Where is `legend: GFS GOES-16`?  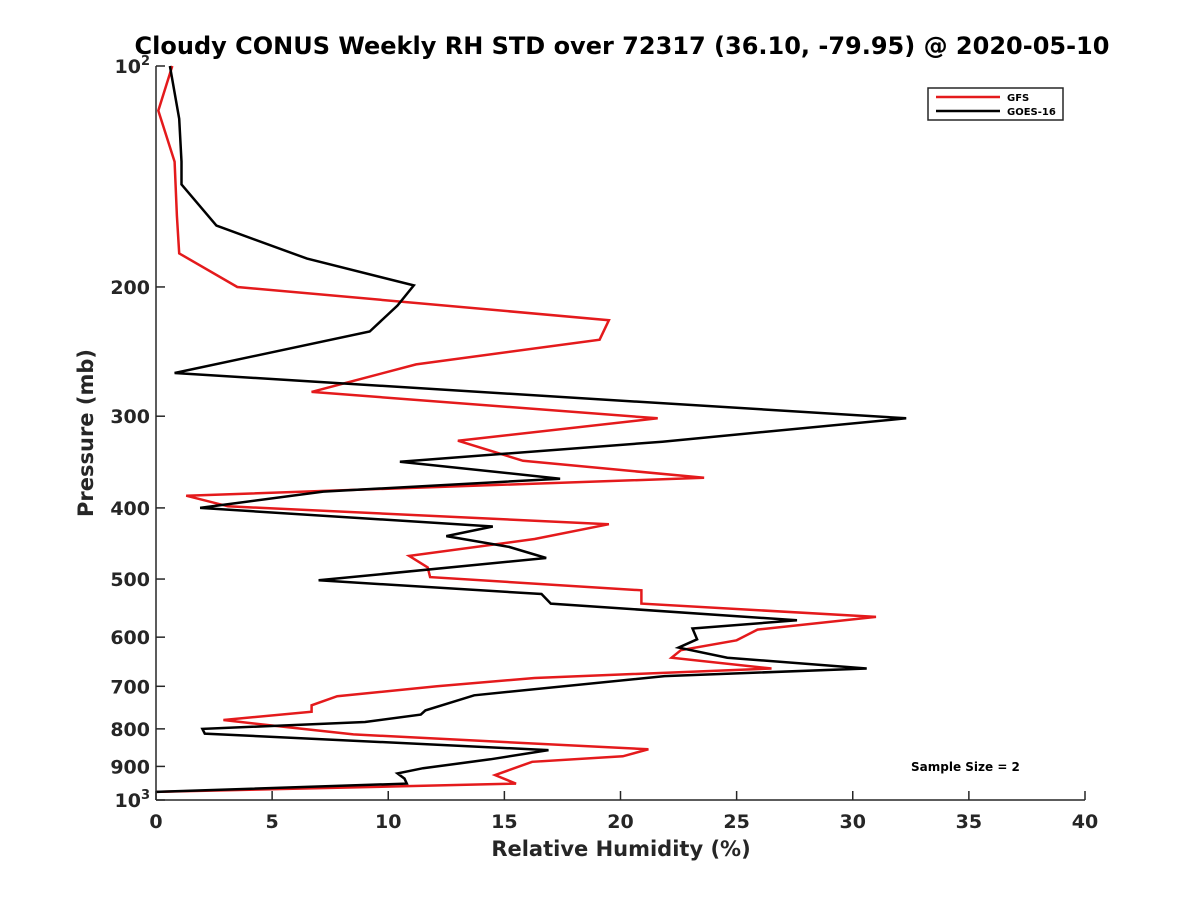 legend: GFS GOES-16 is located at coordinates (995, 104).